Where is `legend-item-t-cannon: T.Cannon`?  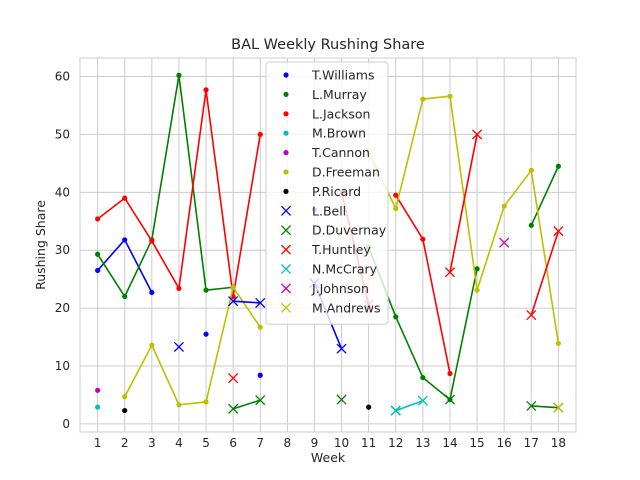 legend-item-t-cannon: T.Cannon is located at coordinates (326, 152).